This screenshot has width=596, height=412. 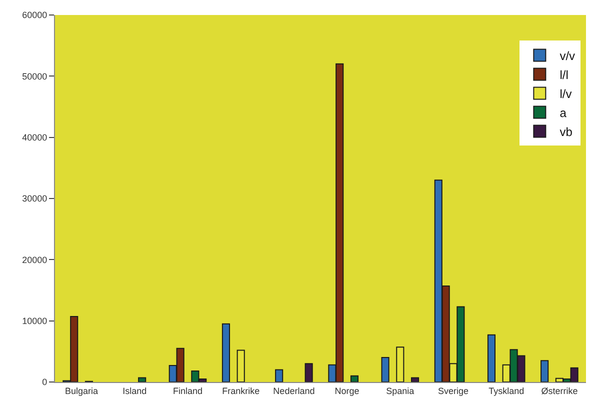 I want to click on legend-label: l/v, so click(x=566, y=93).